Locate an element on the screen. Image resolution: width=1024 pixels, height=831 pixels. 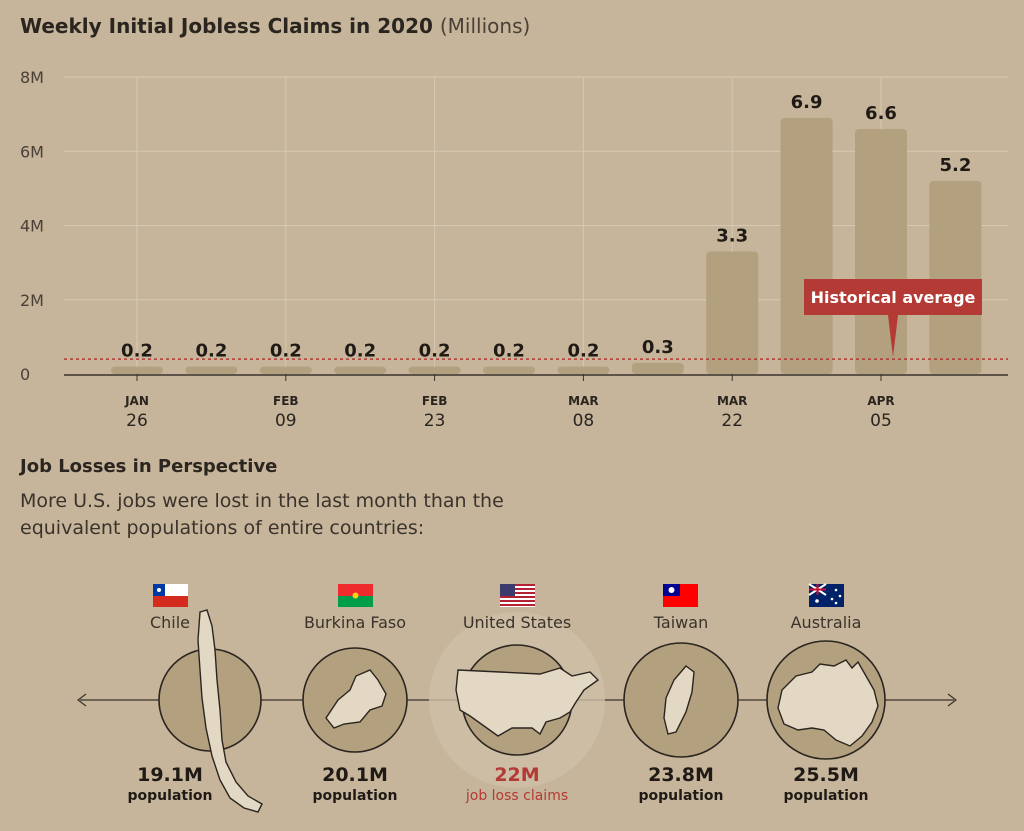
stat-sub-australia: population is located at coordinates (826, 796).